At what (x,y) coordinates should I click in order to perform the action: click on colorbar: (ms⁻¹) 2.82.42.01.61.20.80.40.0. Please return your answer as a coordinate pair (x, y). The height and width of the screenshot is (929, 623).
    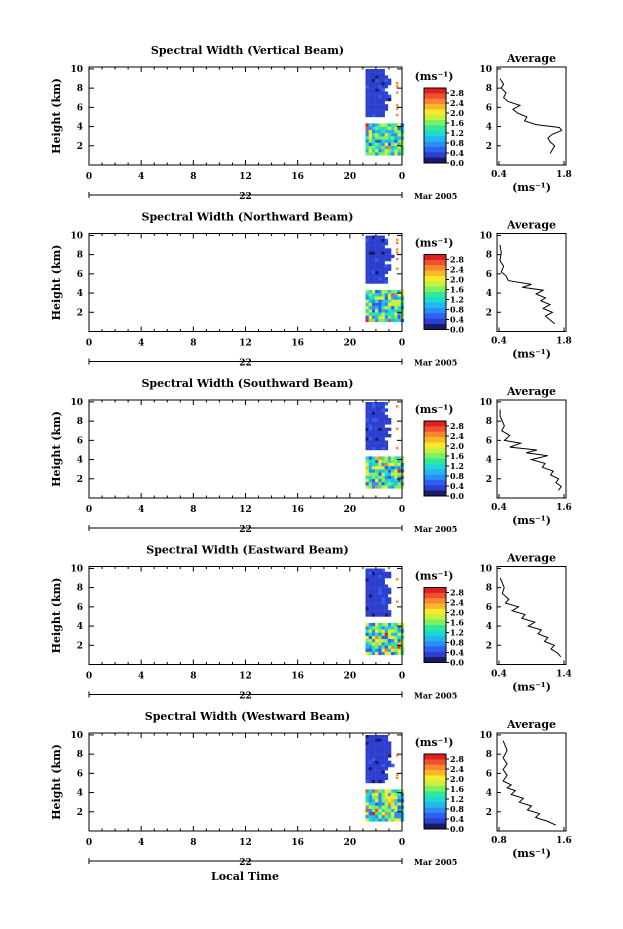
    Looking at the image, I should click on (440, 785).